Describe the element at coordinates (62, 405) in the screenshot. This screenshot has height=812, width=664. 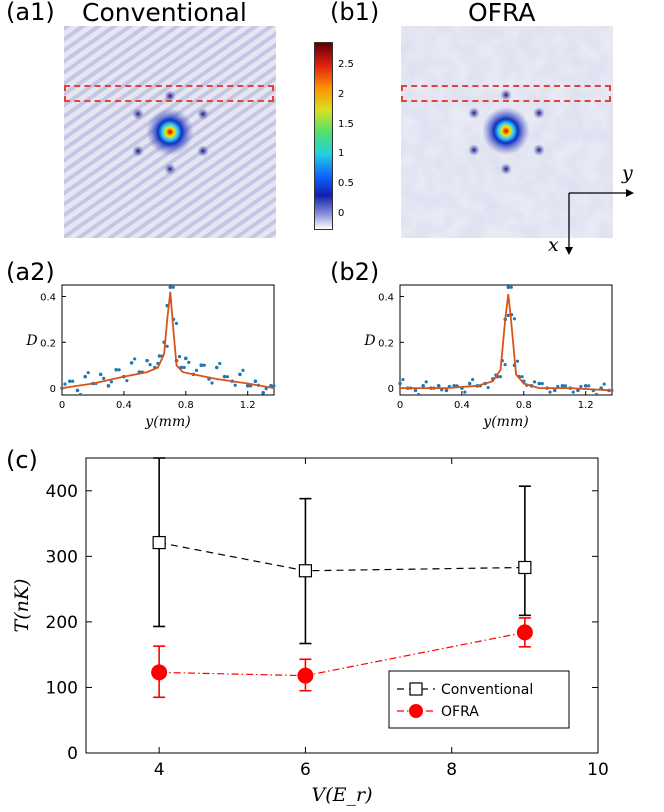
I see `x-tick-label: 0` at that location.